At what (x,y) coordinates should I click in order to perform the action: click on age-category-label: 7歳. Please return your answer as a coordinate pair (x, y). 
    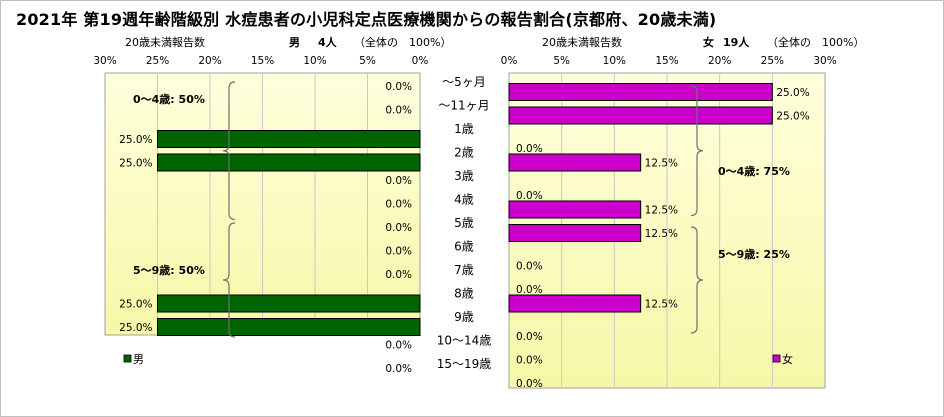
    Looking at the image, I should click on (464, 270).